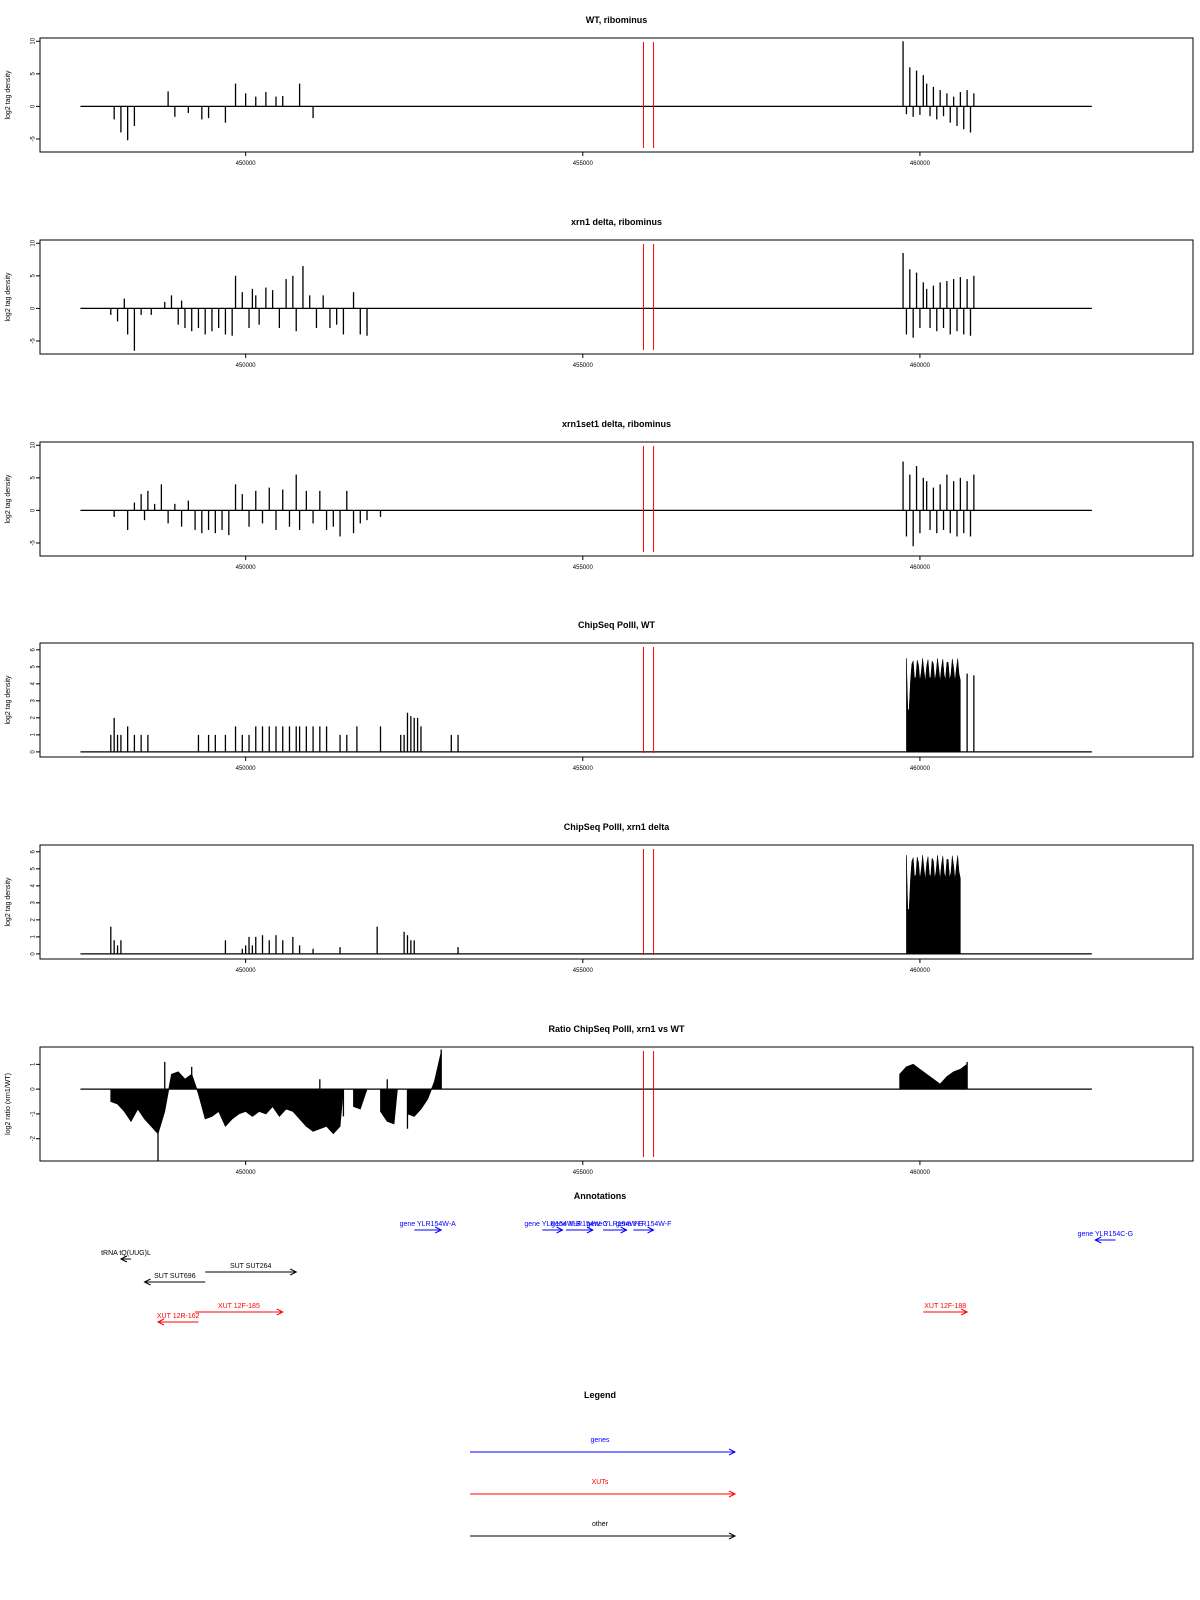  Describe the element at coordinates (617, 827) in the screenshot. I see `panel-title: ChipSeq PolII, xrn1 delta` at that location.